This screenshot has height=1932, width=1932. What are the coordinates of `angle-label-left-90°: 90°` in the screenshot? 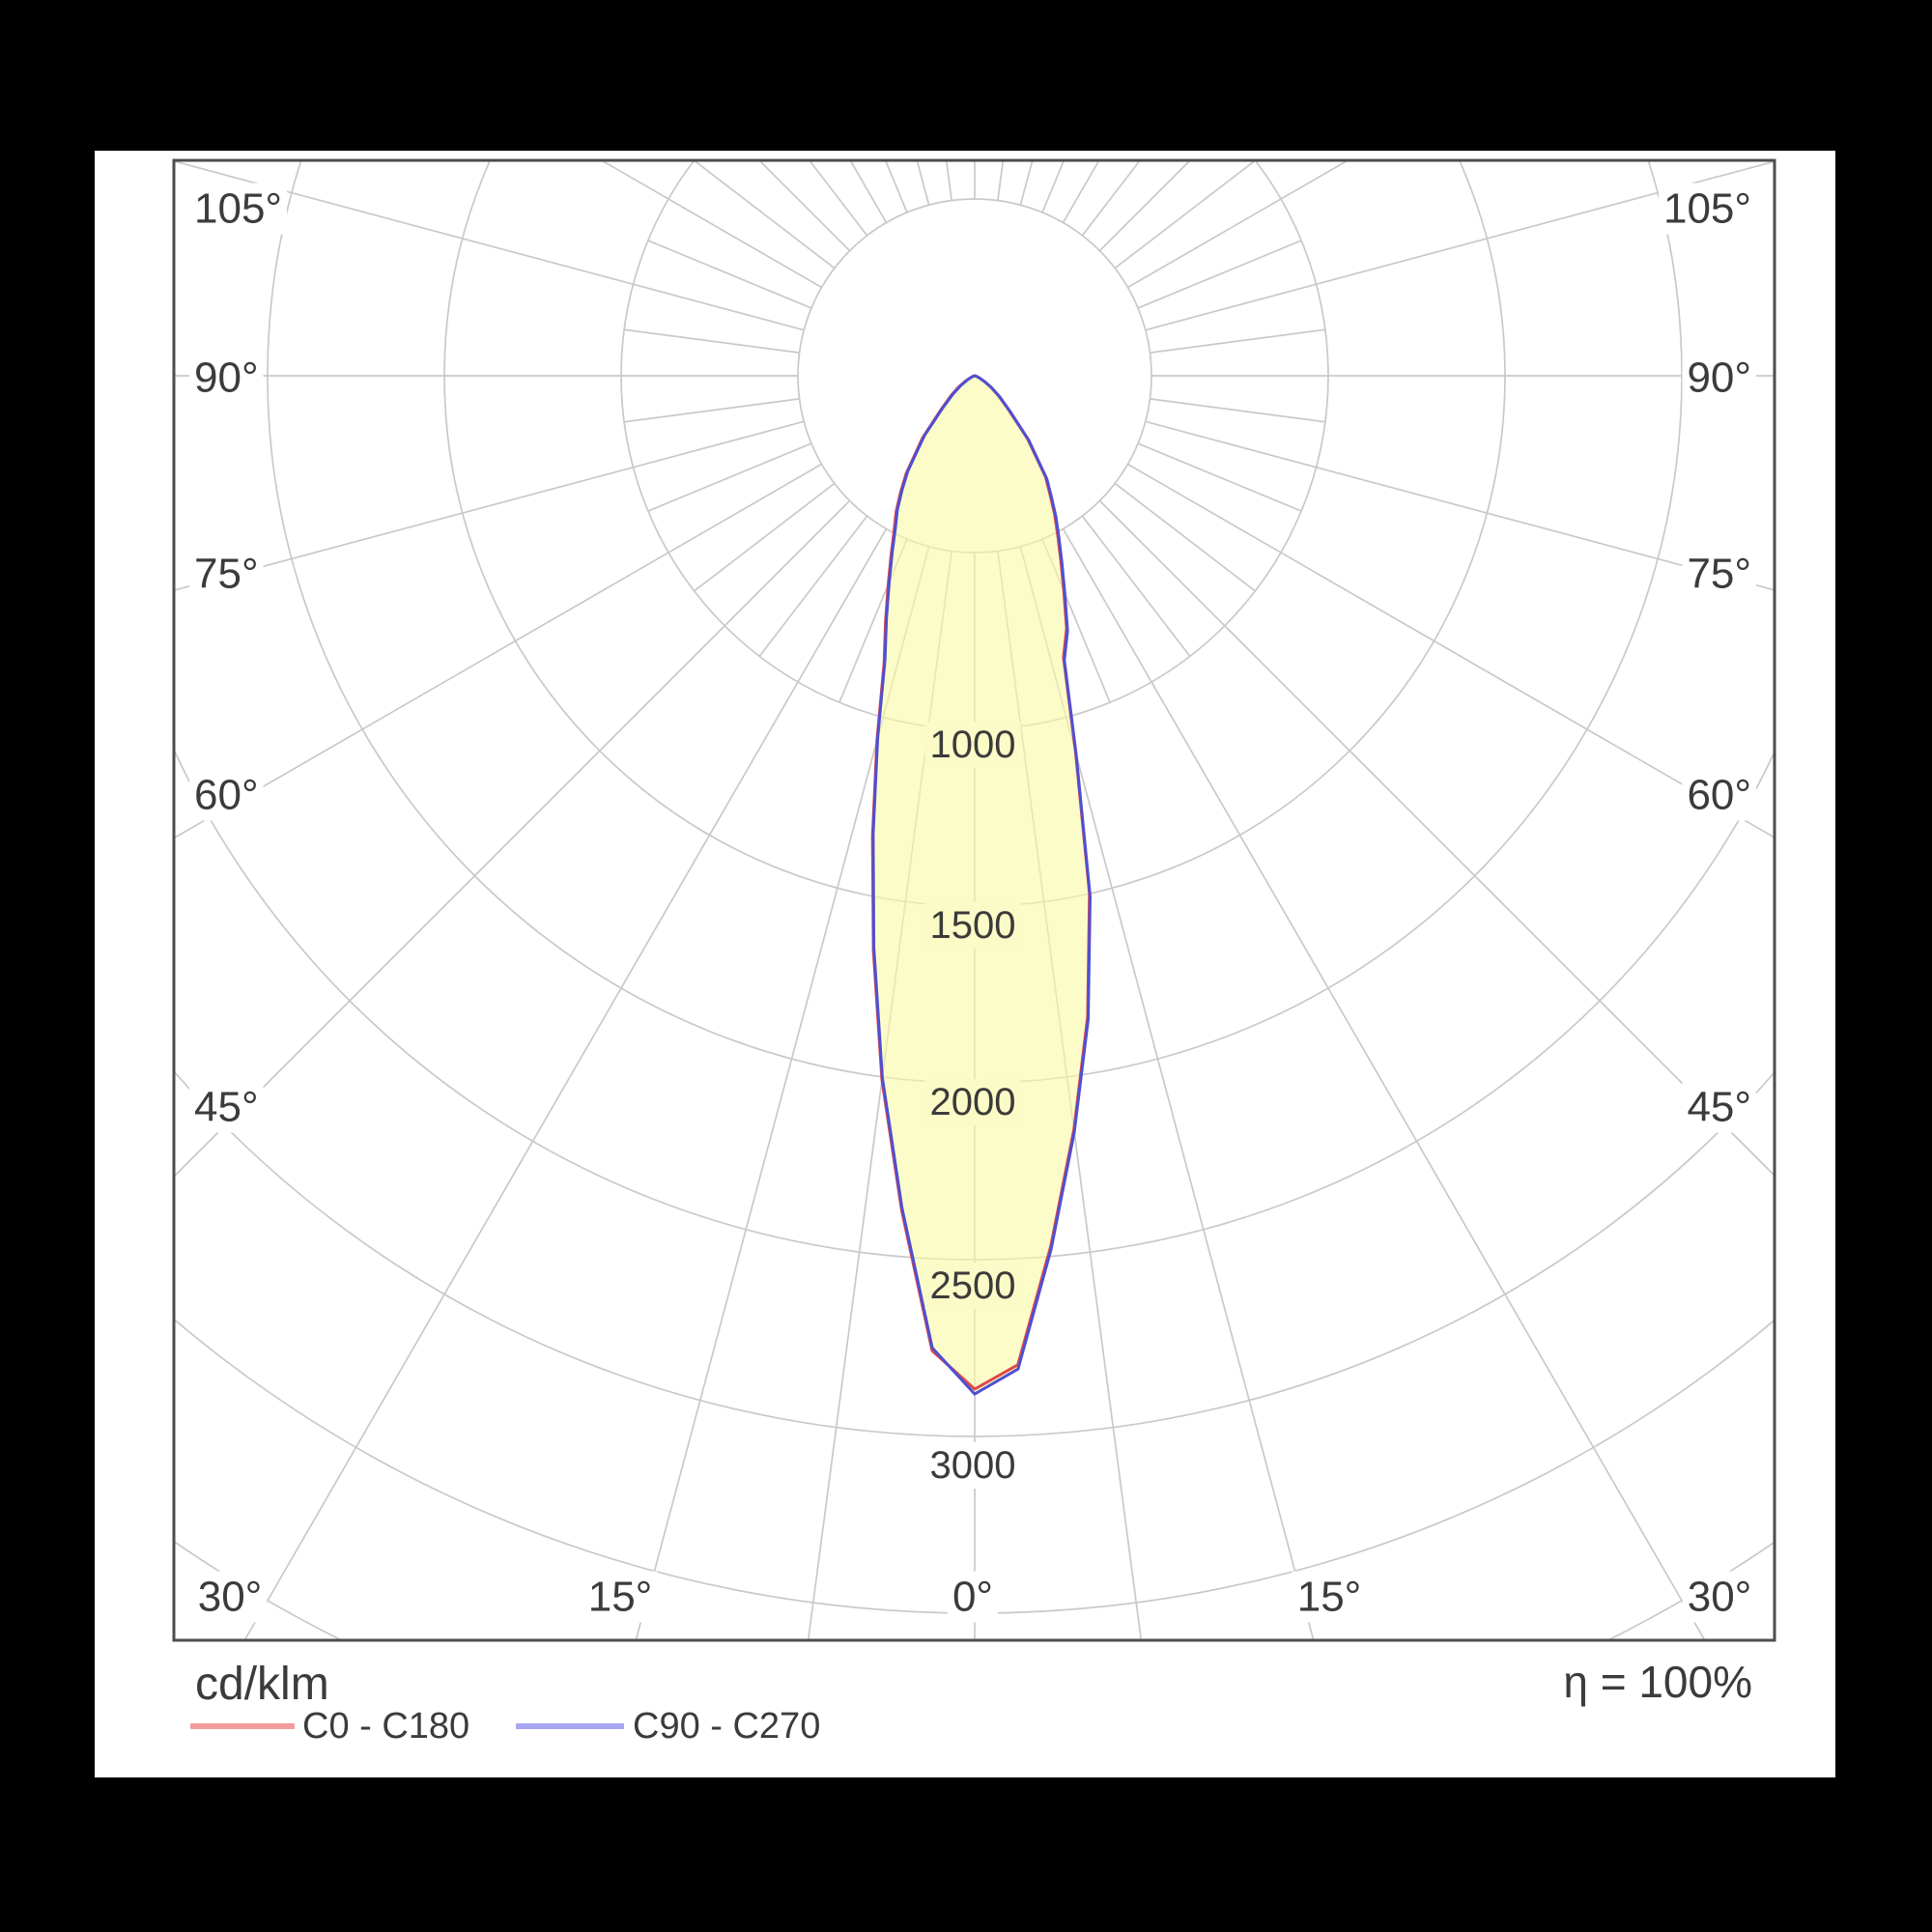 It's located at (226, 378).